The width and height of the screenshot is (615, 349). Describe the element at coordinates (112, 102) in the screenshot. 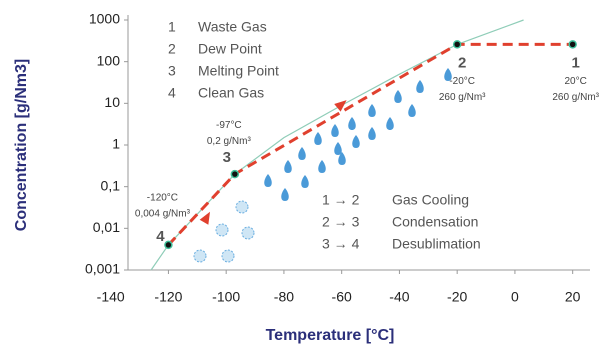

I see `y-tick-label: 10` at that location.